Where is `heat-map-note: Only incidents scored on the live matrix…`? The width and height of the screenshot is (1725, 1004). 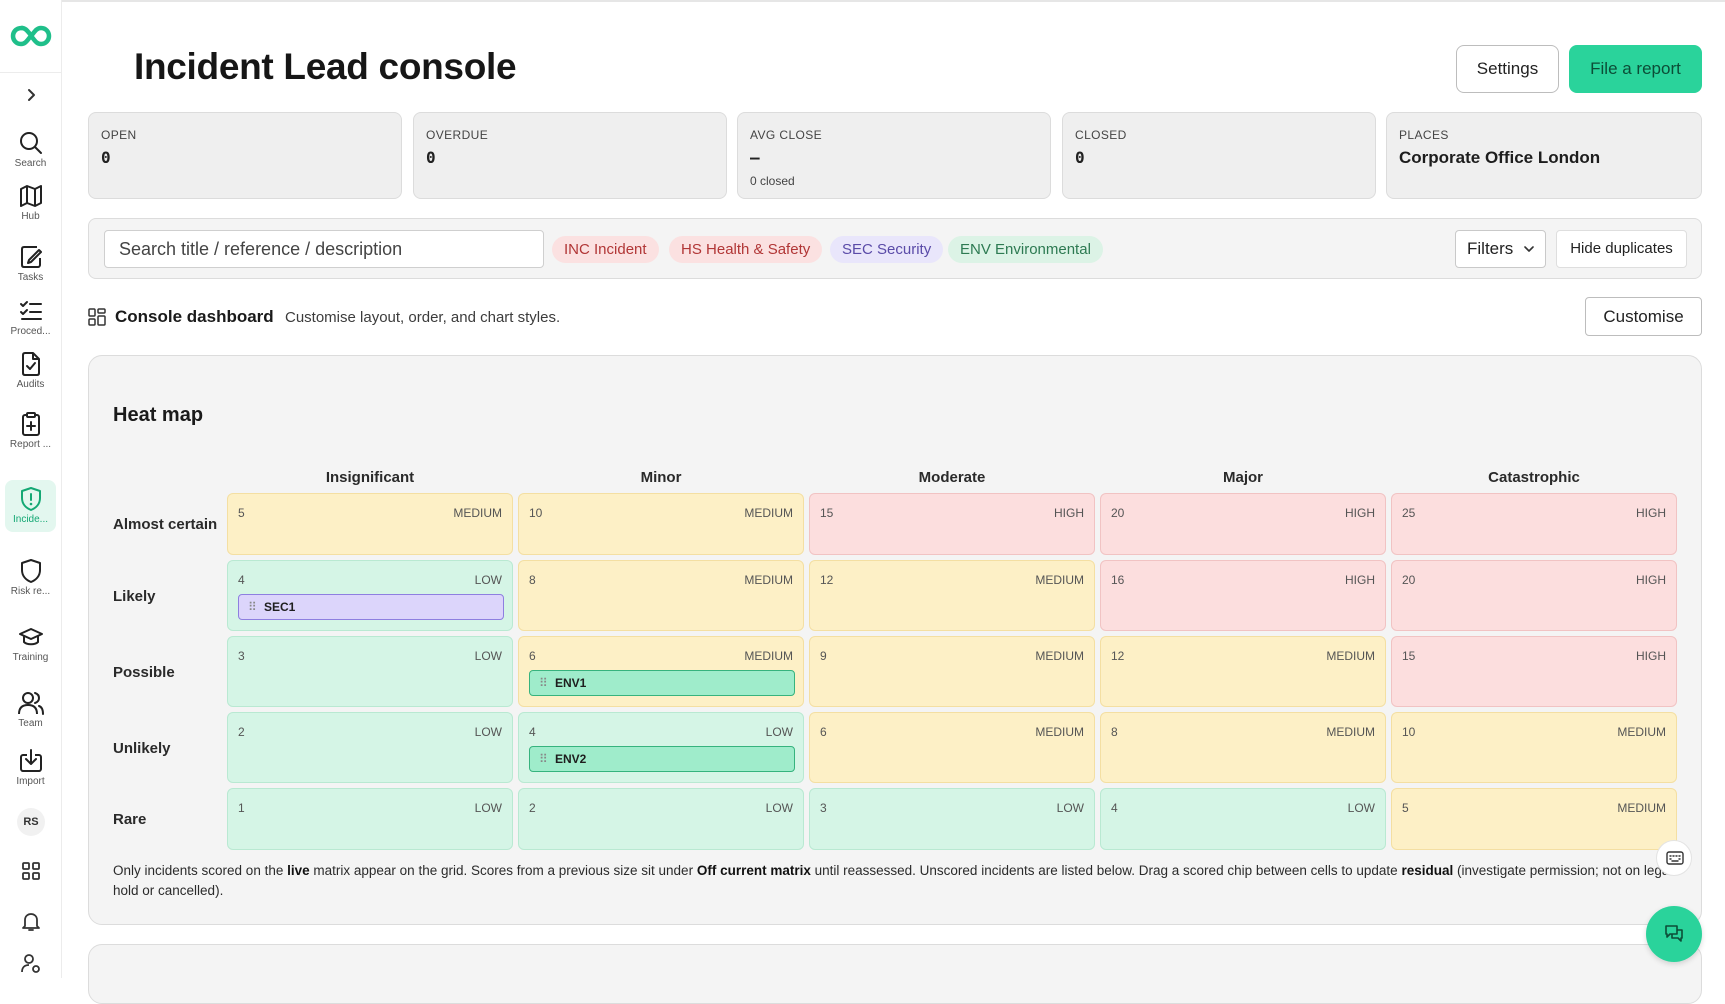 heat-map-note: Only incidents scored on the live matrix… is located at coordinates (893, 881).